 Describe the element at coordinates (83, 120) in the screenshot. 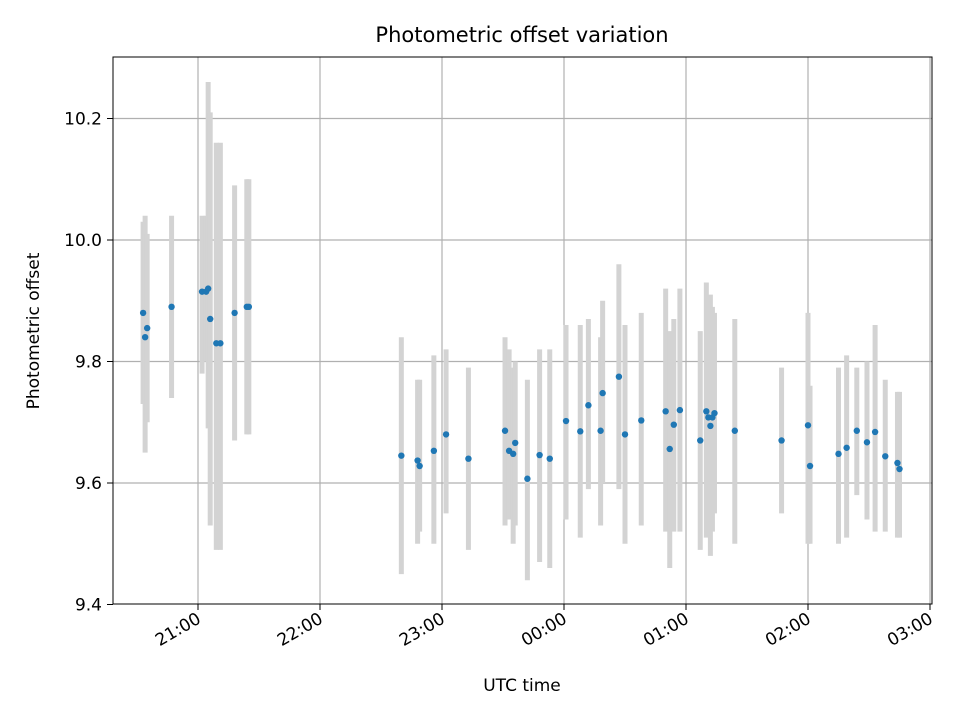

I see `y-tick-label: 10.2` at that location.